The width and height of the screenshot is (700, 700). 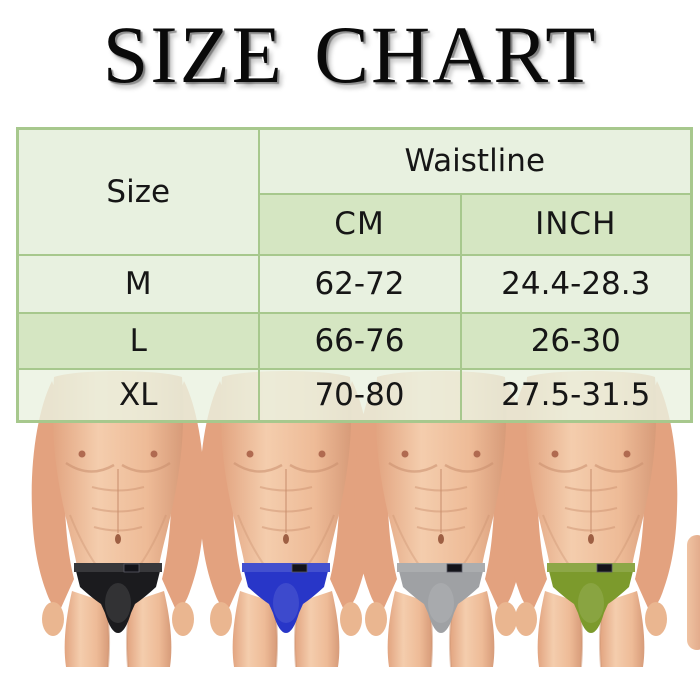 I want to click on row-l-cm: 66-76, so click(x=359, y=340).